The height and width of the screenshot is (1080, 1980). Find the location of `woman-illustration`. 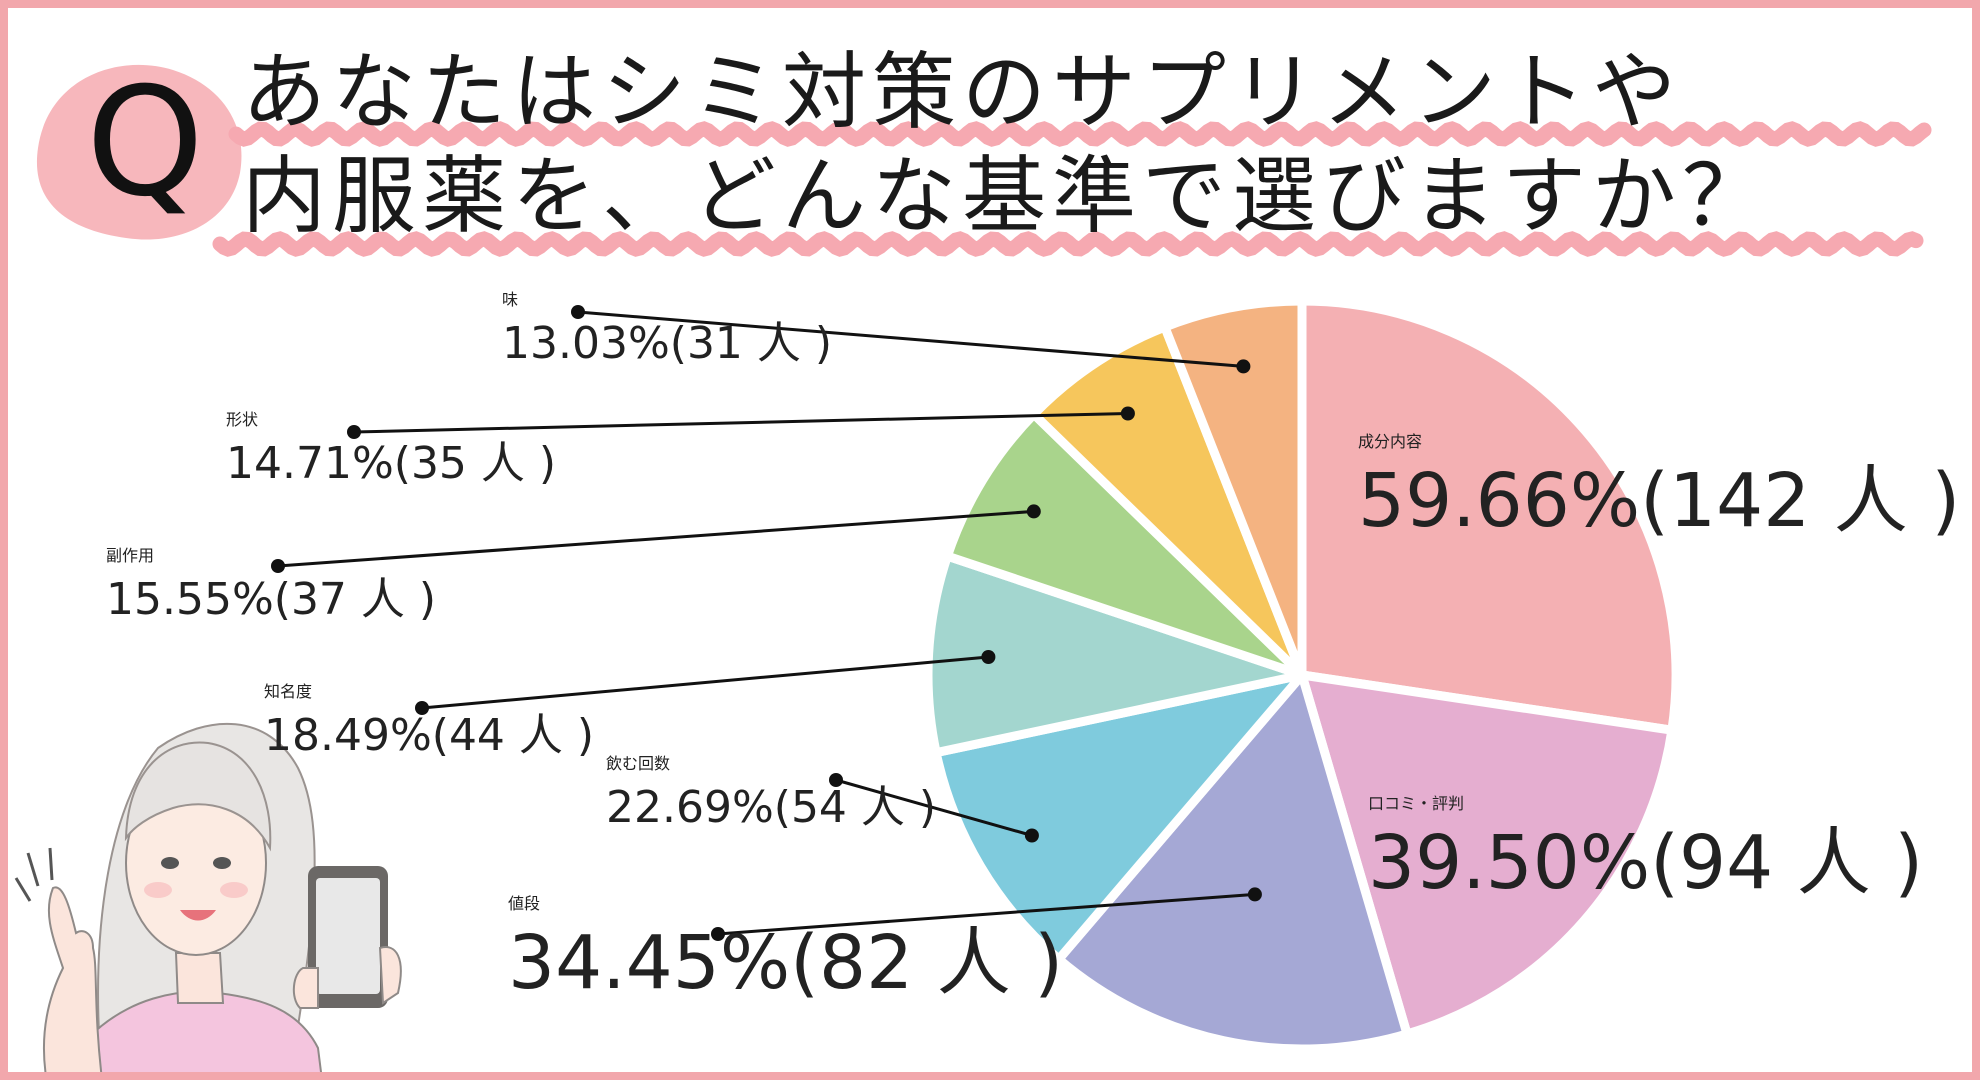

woman-illustration is located at coordinates (168, 897).